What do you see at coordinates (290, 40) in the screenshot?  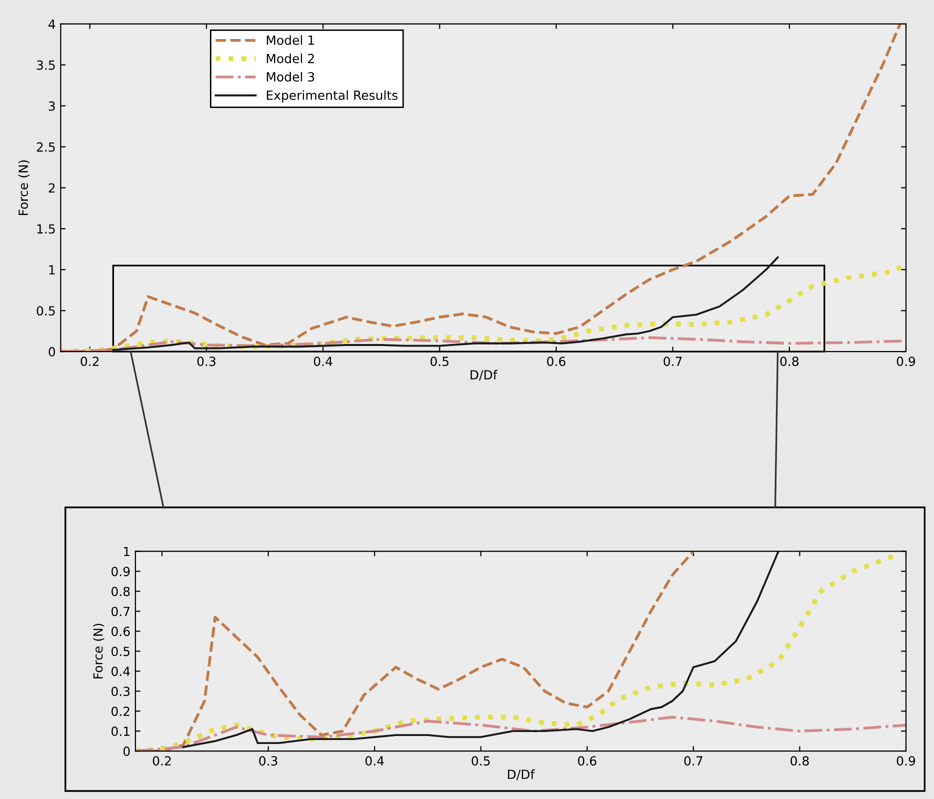 I see `legend-label: Model 1` at bounding box center [290, 40].